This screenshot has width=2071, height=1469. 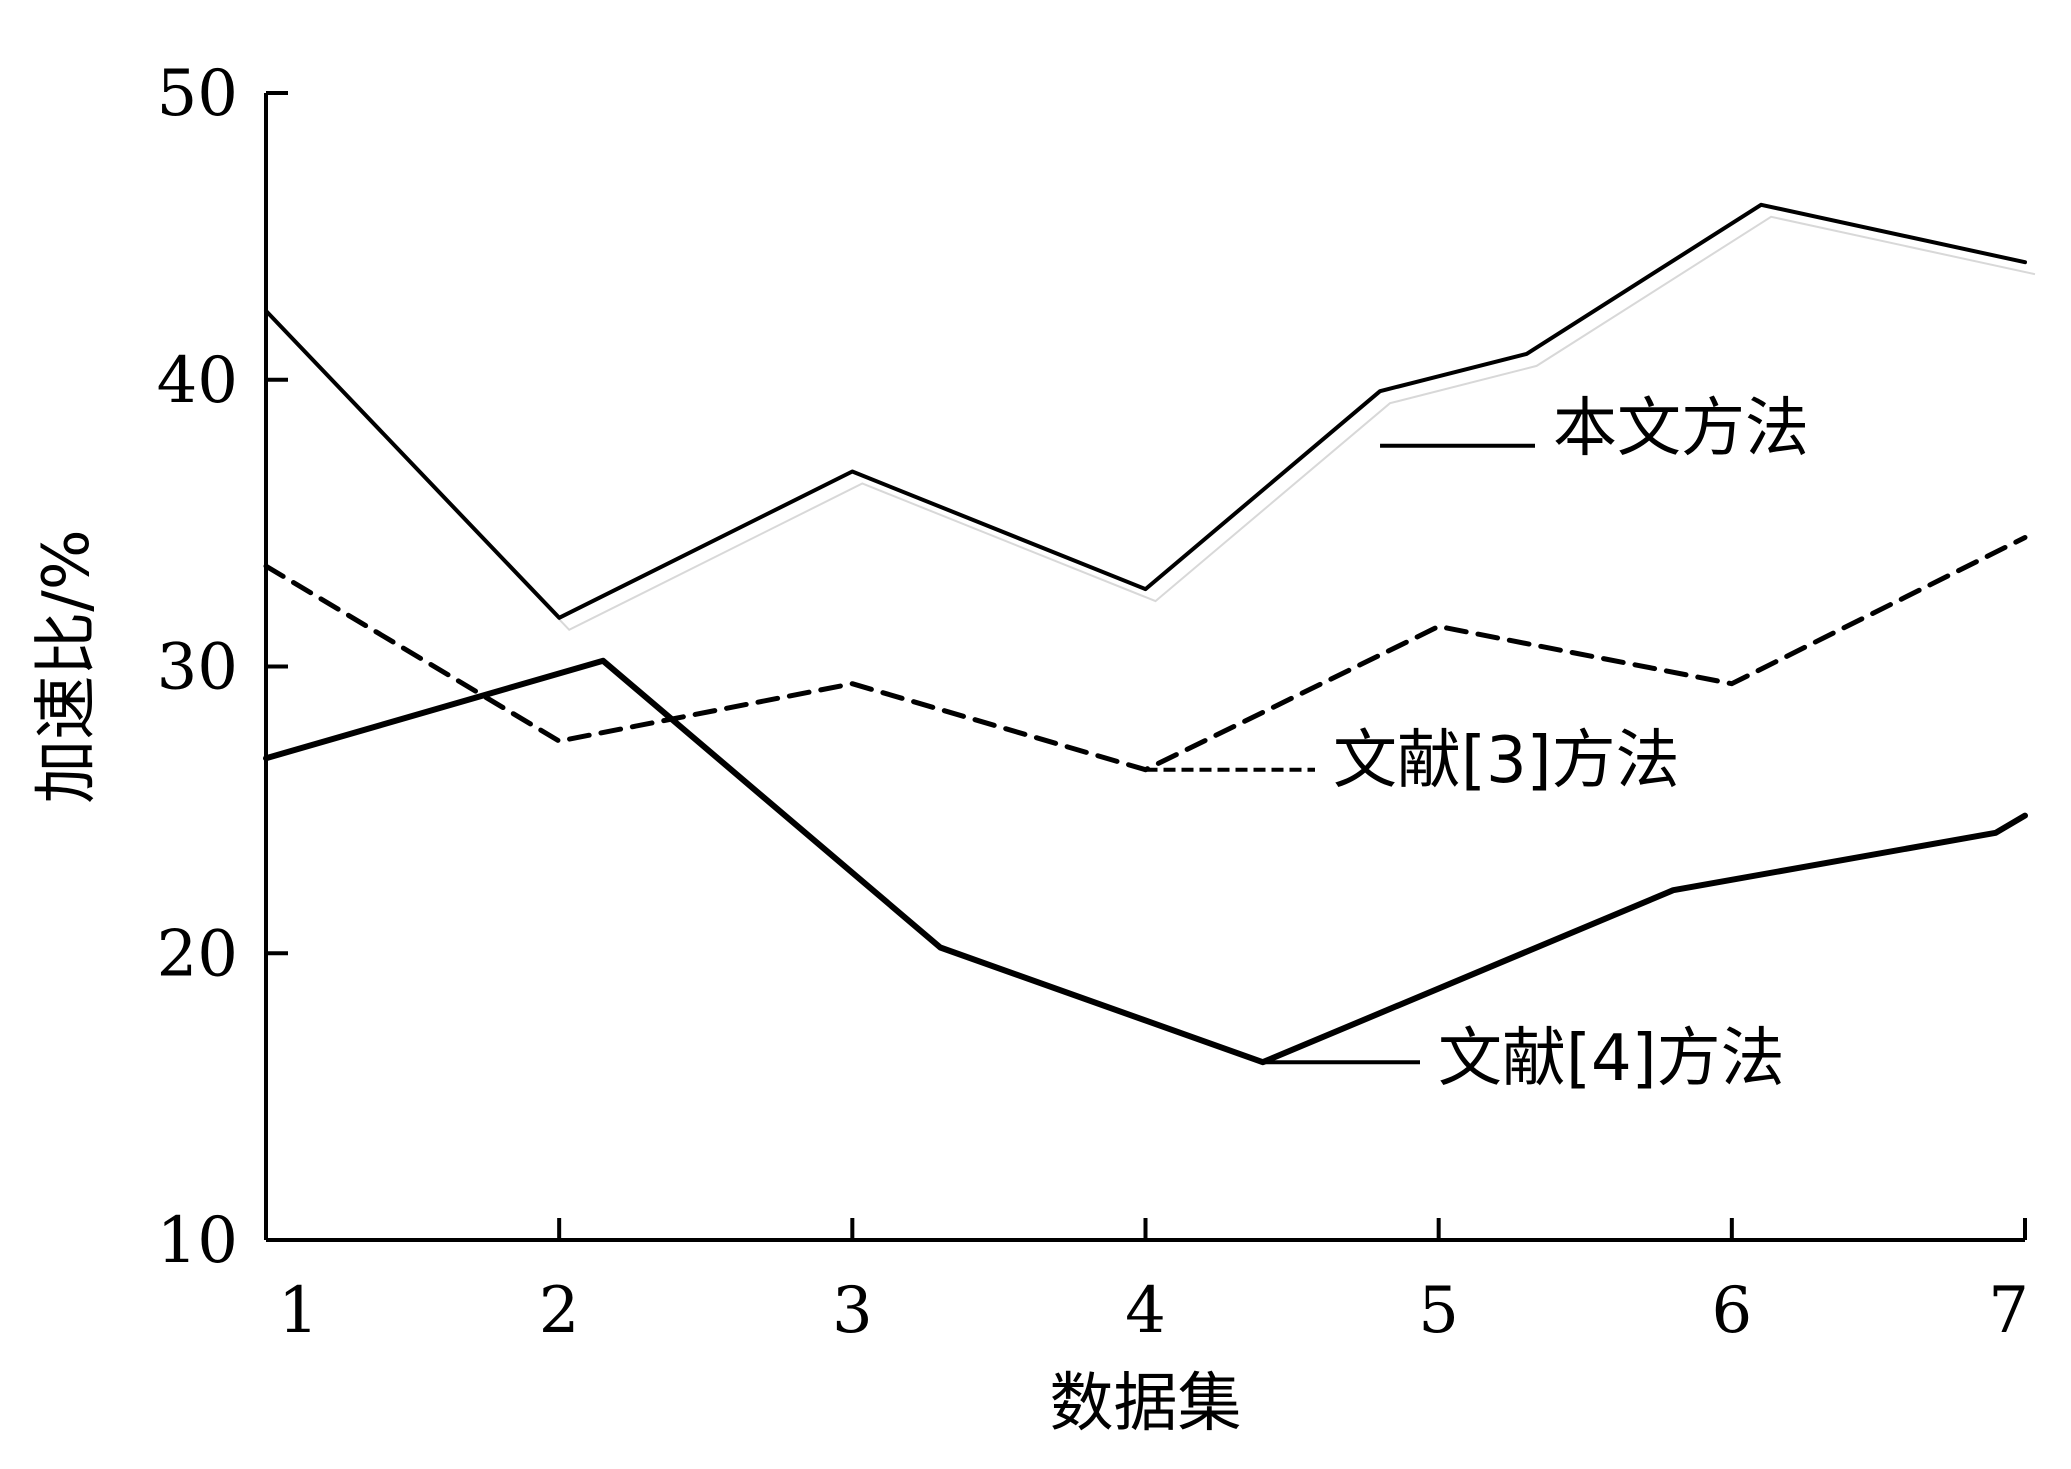 What do you see at coordinates (197, 954) in the screenshot?
I see `y-tick-label-20: 20` at bounding box center [197, 954].